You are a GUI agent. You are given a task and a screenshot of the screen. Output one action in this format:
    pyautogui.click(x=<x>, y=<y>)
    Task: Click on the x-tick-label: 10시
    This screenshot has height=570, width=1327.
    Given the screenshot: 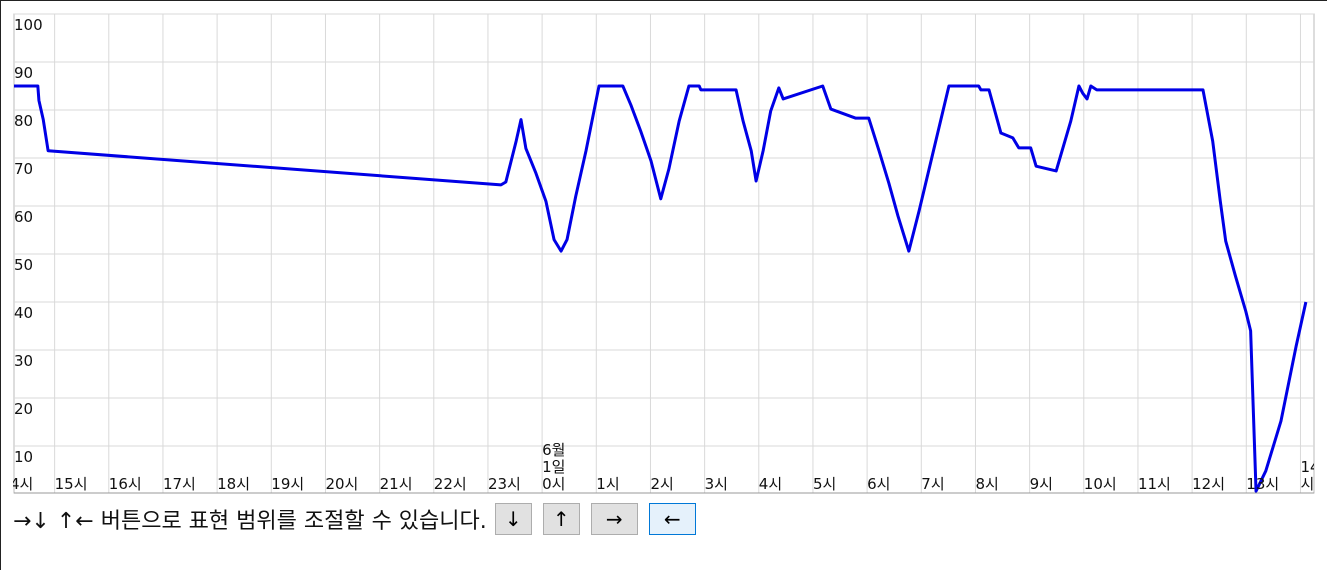 What is the action you would take?
    pyautogui.click(x=1100, y=484)
    